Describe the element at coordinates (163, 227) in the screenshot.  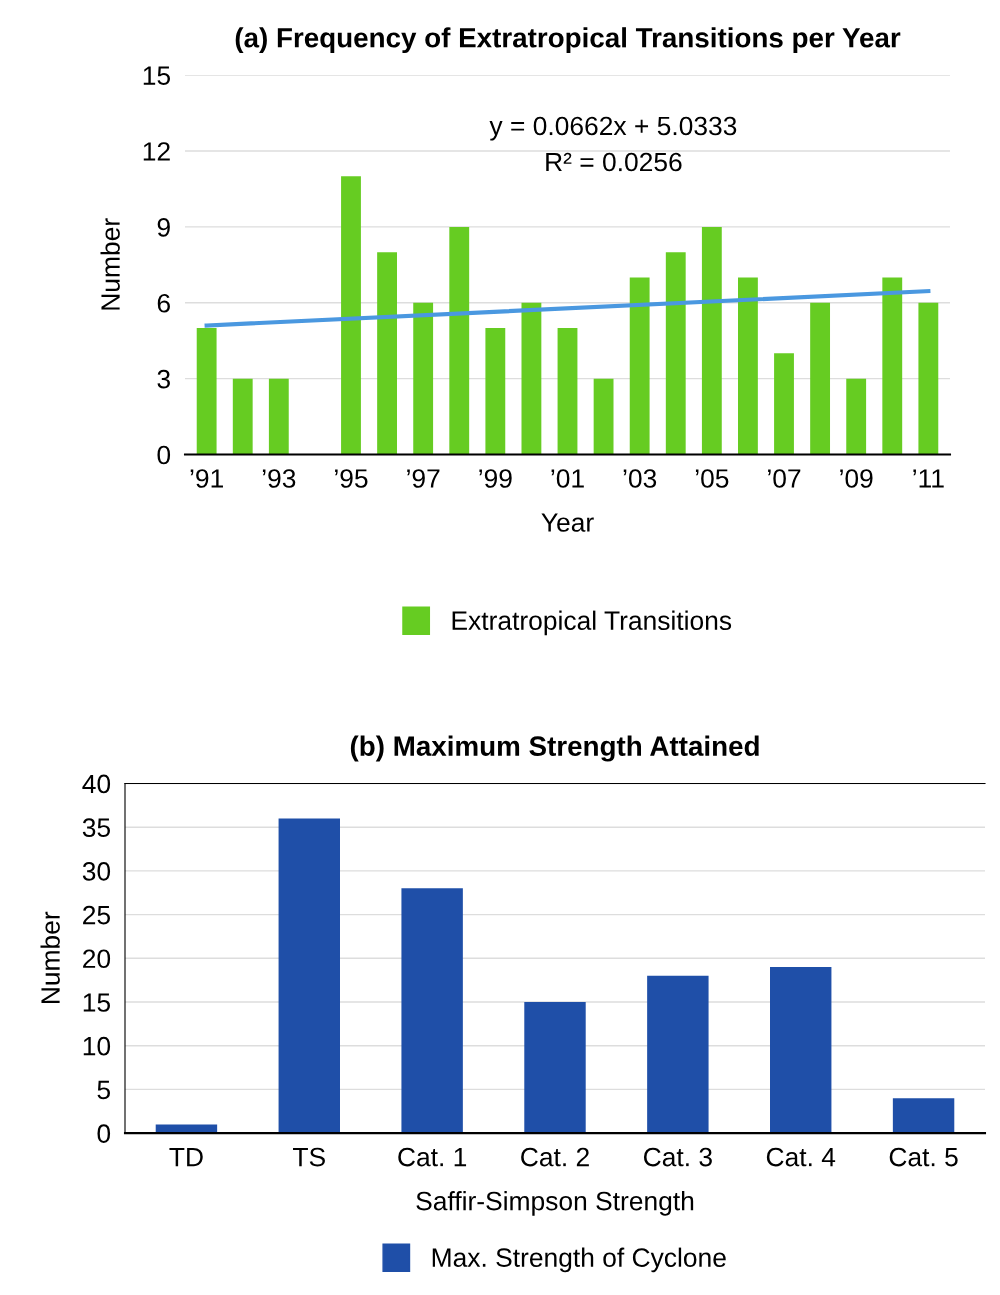
I see `y-tick-label: 9` at that location.